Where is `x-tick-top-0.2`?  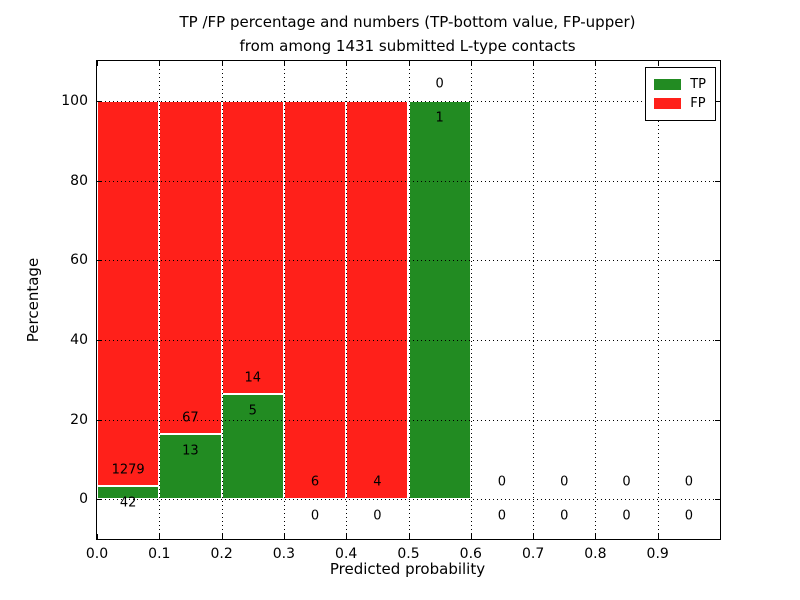
x-tick-top-0.2 is located at coordinates (222, 63).